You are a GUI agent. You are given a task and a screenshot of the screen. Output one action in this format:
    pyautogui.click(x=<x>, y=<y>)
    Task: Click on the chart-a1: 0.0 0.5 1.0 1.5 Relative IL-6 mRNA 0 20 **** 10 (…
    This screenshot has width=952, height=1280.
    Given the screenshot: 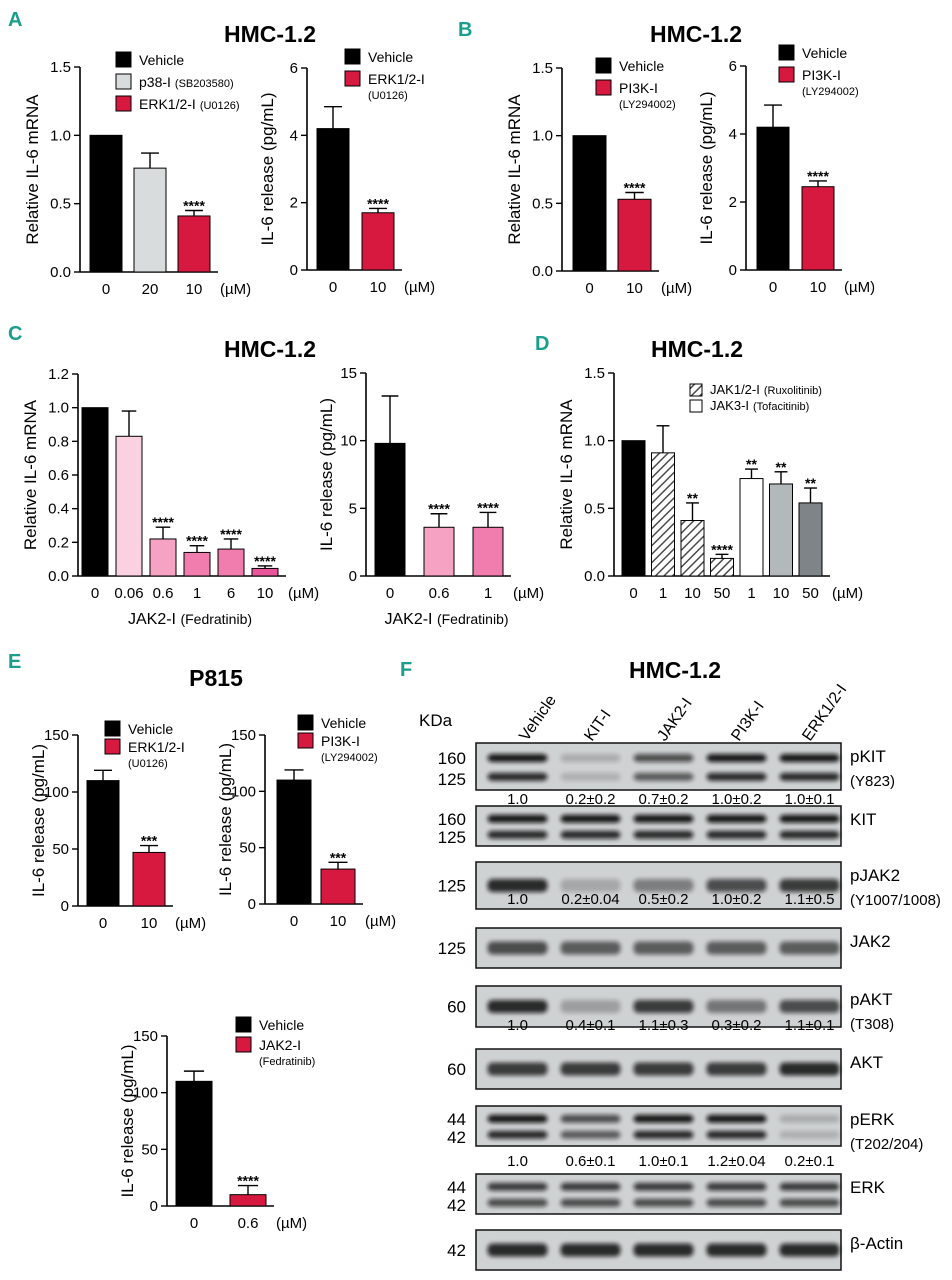 What is the action you would take?
    pyautogui.click(x=137, y=174)
    